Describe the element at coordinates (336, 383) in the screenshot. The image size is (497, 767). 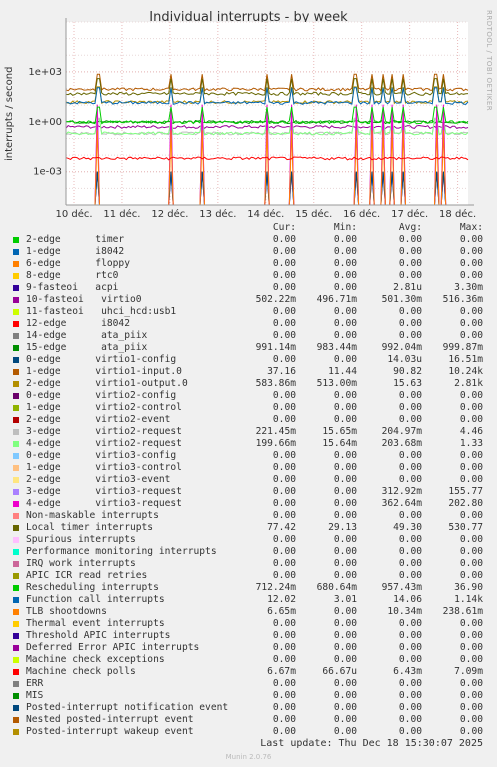
I see `legend-min-value: 513.00m` at that location.